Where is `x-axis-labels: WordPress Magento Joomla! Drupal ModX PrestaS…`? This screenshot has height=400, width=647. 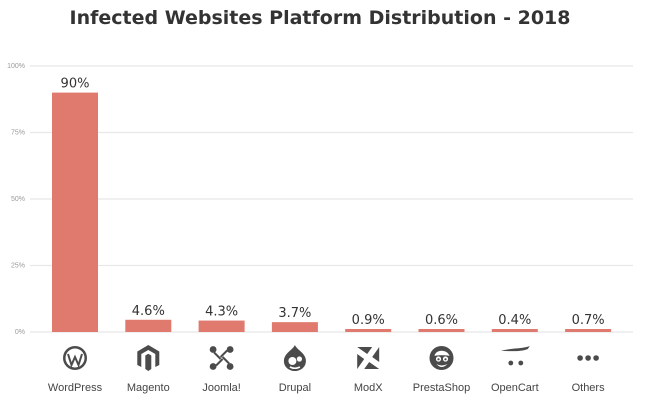 x-axis-labels: WordPress Magento Joomla! Drupal ModX PrestaS… is located at coordinates (326, 388).